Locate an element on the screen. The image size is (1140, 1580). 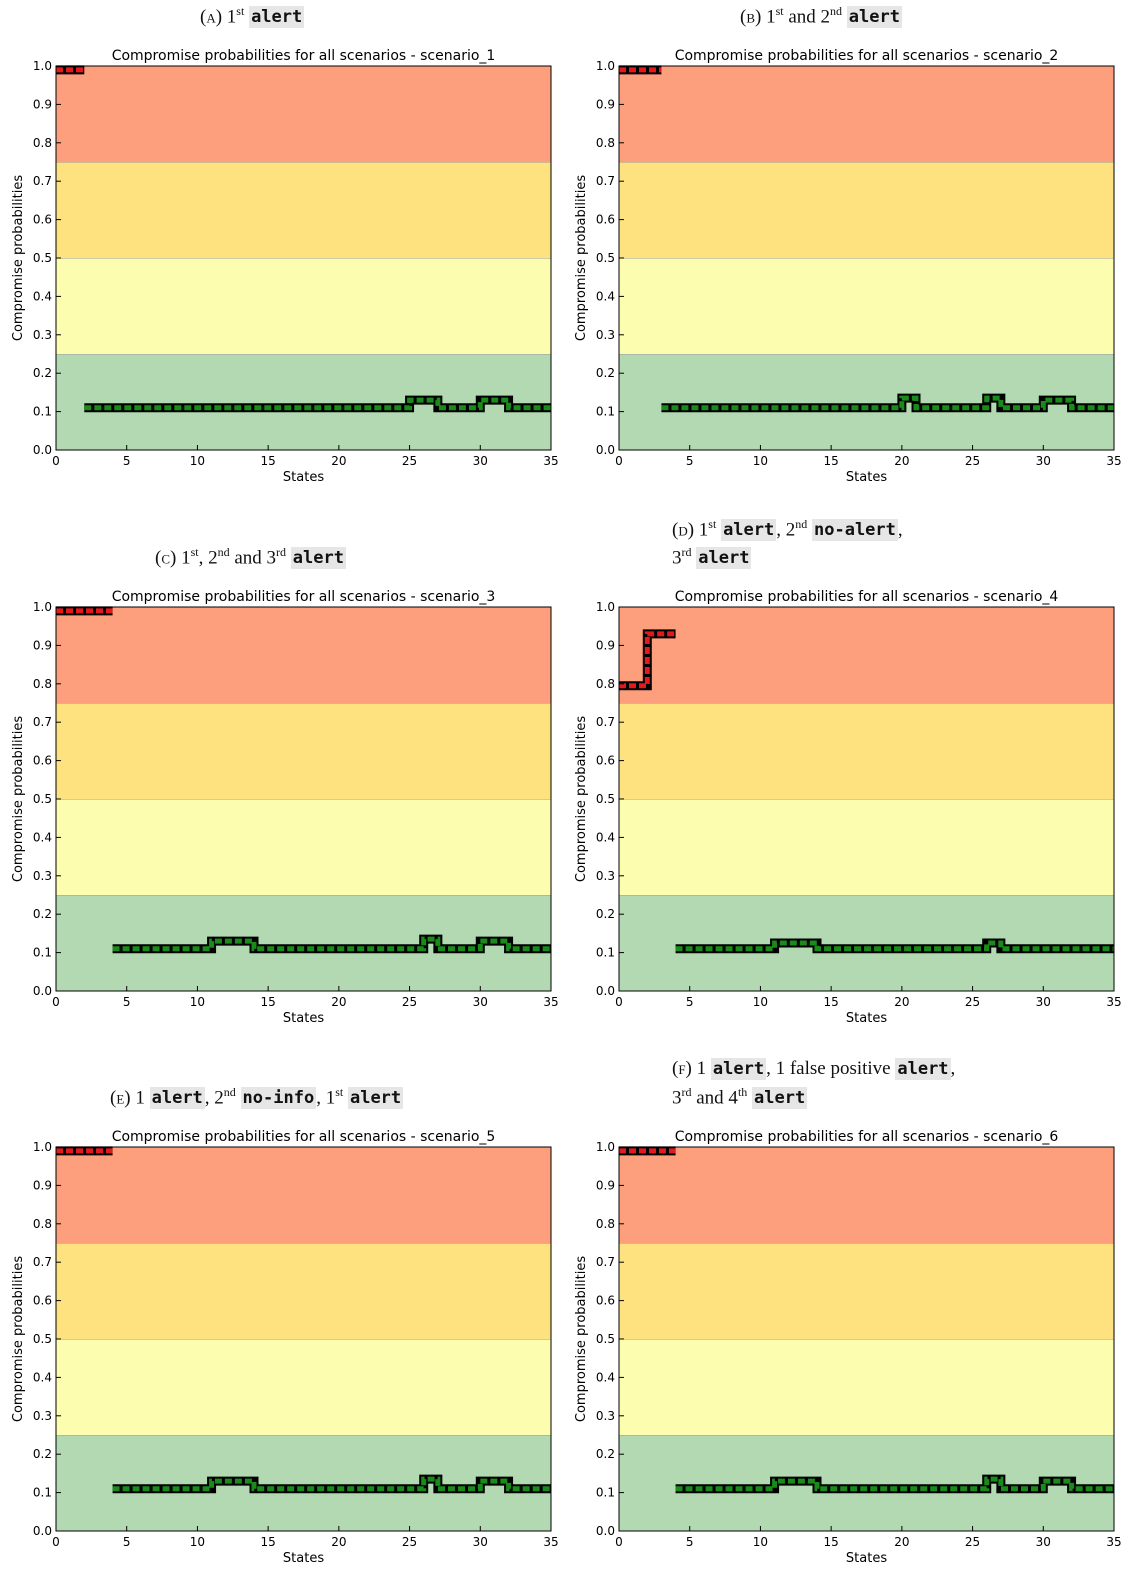
caption-part: and 4 is located at coordinates (714, 1098).